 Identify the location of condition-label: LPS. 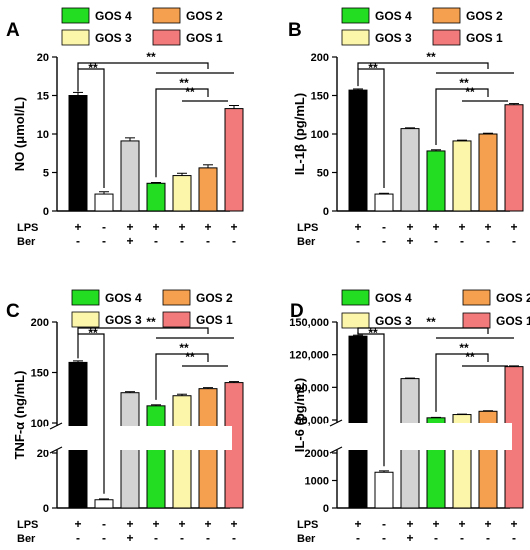
(307, 228).